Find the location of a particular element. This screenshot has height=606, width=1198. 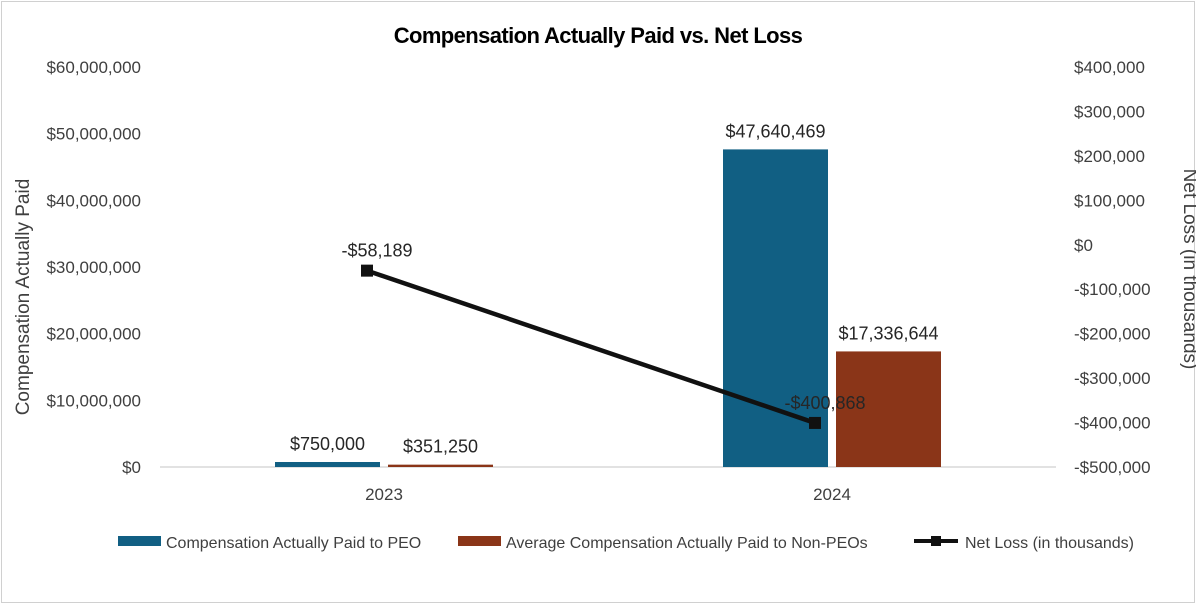

bar-data-label: $351,250 is located at coordinates (440, 447).